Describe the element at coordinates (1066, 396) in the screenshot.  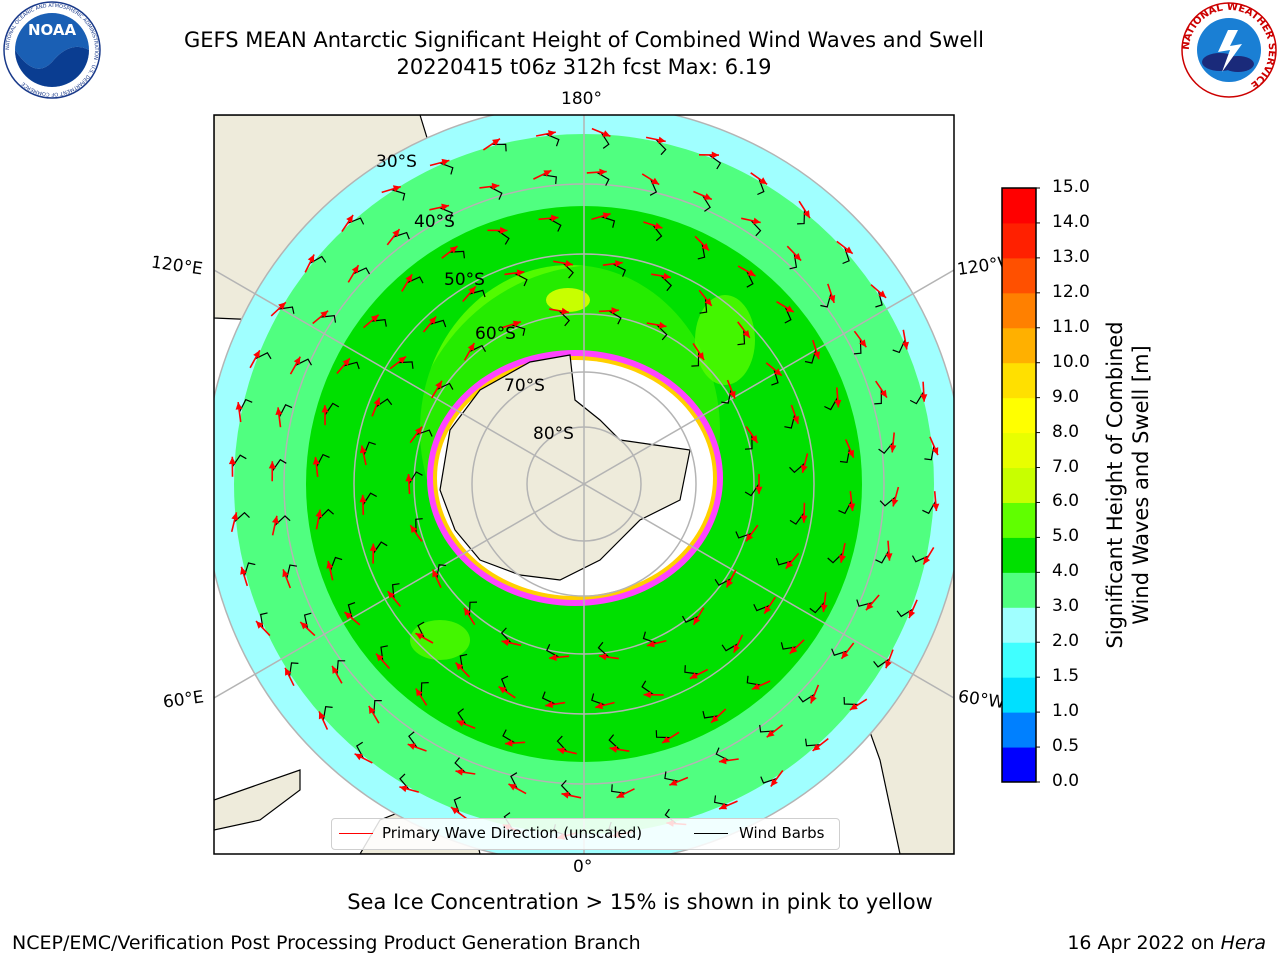
I see `colorbar-tick-label: 9.0` at that location.